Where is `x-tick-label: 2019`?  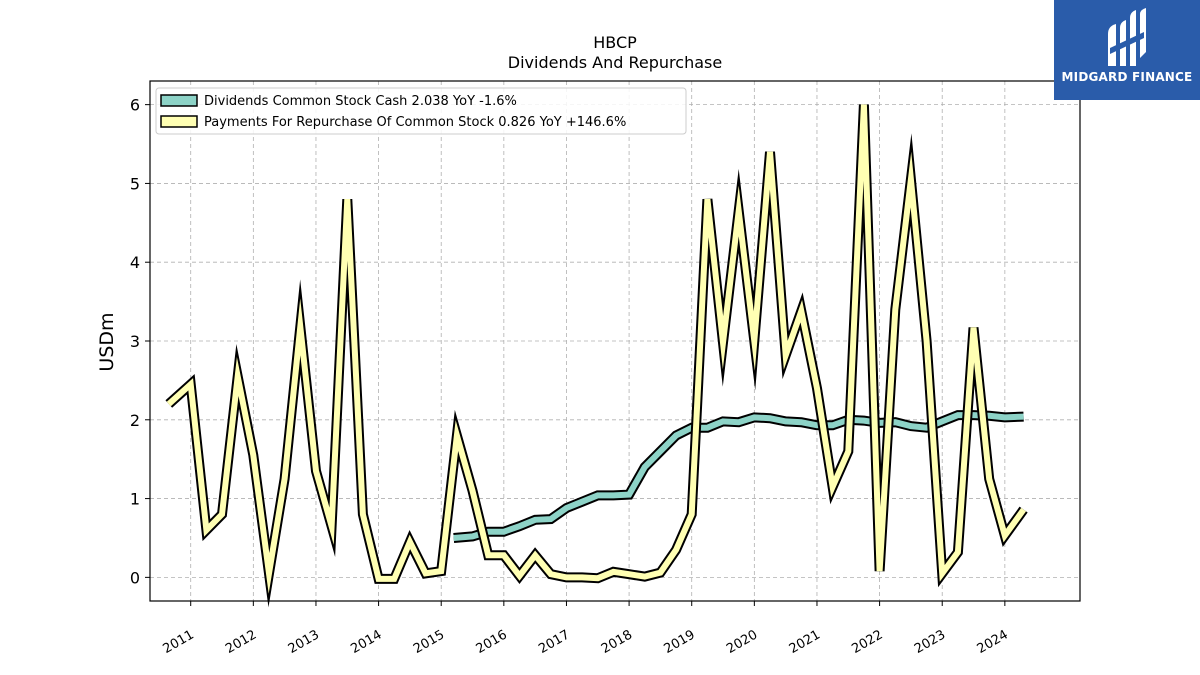
x-tick-label: 2019 is located at coordinates (680, 642).